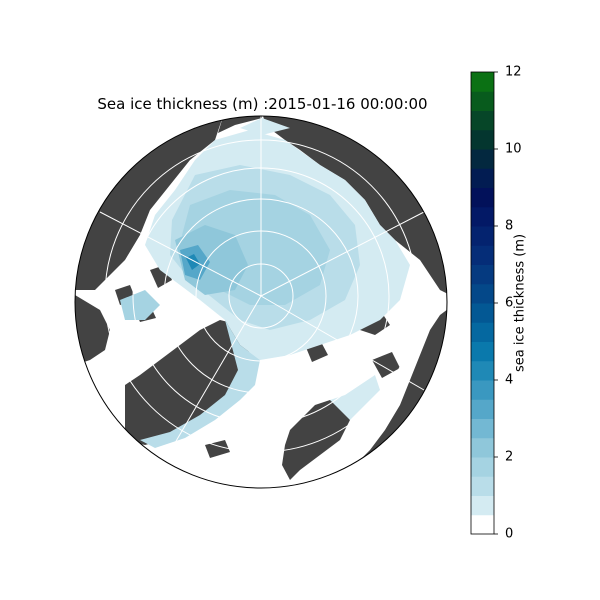 The height and width of the screenshot is (600, 600). Describe the element at coordinates (509, 534) in the screenshot. I see `colorbar-tick-label: 0` at that location.